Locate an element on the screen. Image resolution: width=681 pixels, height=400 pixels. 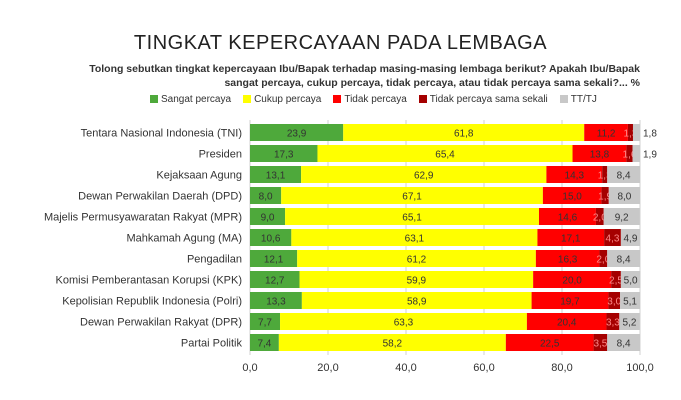
x-tick-label: 0,0 is located at coordinates (249, 368).